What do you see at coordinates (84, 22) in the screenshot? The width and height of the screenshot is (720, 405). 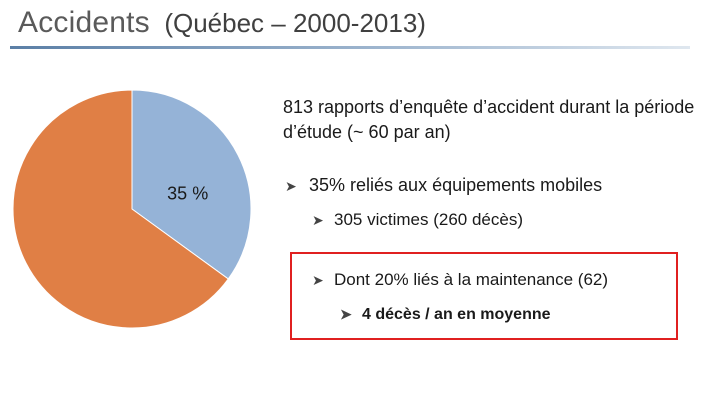 I see `title-main: Accidents` at bounding box center [84, 22].